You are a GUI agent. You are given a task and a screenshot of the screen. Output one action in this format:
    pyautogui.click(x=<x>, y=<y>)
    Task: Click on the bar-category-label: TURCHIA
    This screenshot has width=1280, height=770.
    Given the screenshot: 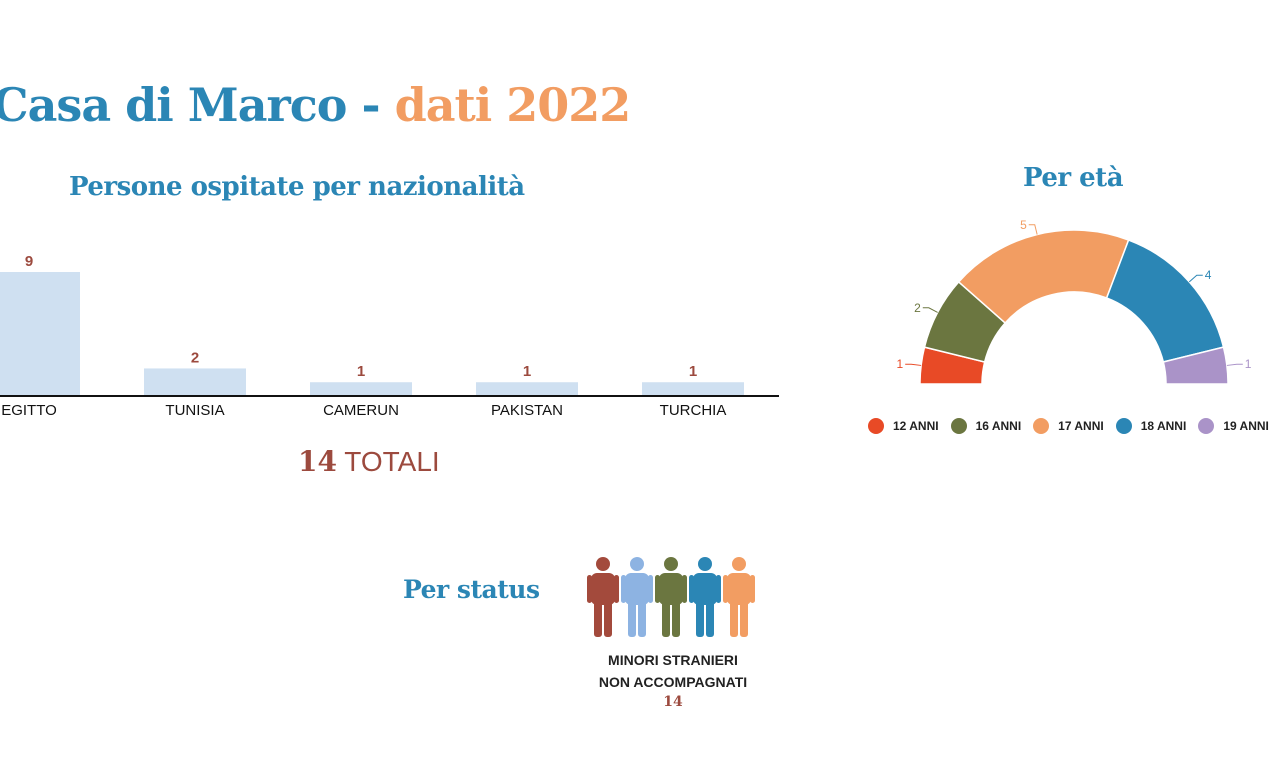 What is the action you would take?
    pyautogui.click(x=693, y=410)
    